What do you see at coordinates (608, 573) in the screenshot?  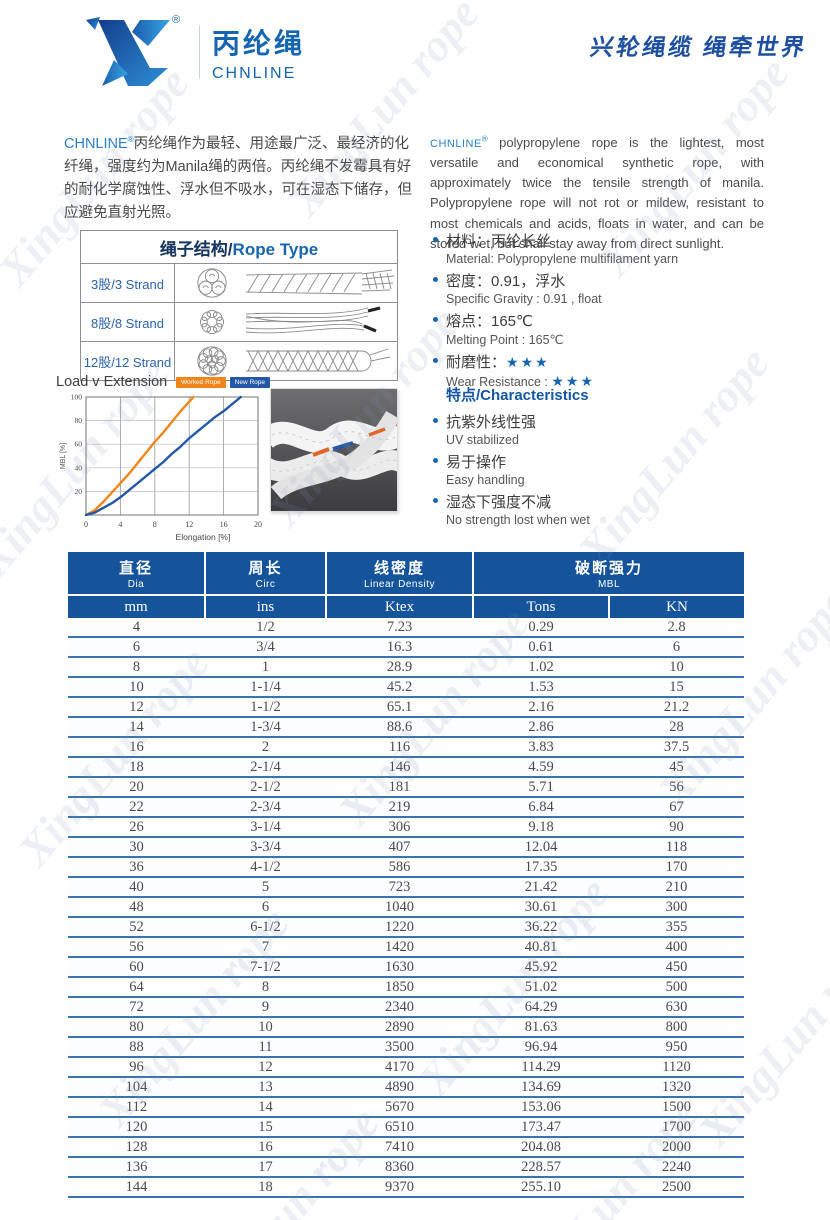 I see `col-header-mbl: 破断强力 MBL` at bounding box center [608, 573].